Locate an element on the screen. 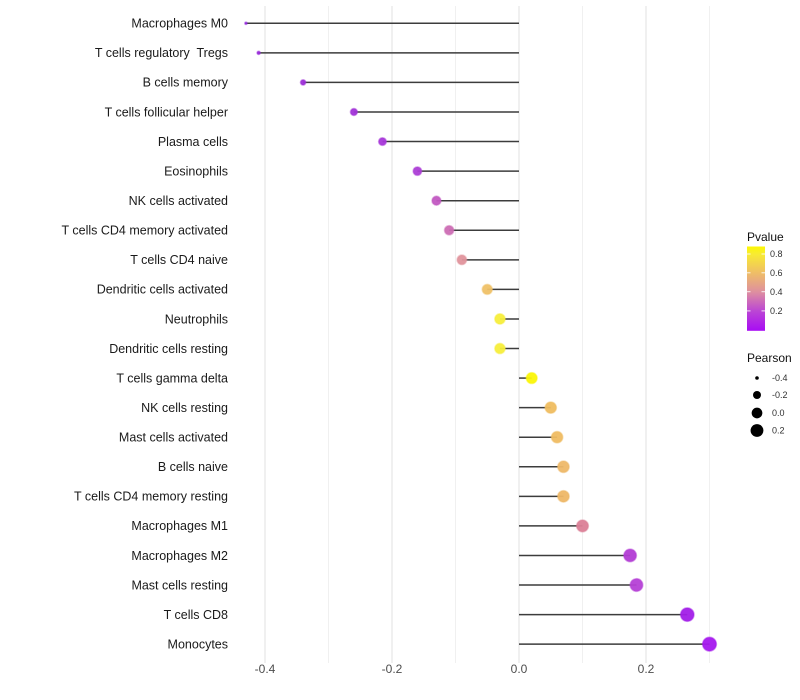 The height and width of the screenshot is (700, 800). pvalue-legend-title: Pvalue is located at coordinates (765, 237).